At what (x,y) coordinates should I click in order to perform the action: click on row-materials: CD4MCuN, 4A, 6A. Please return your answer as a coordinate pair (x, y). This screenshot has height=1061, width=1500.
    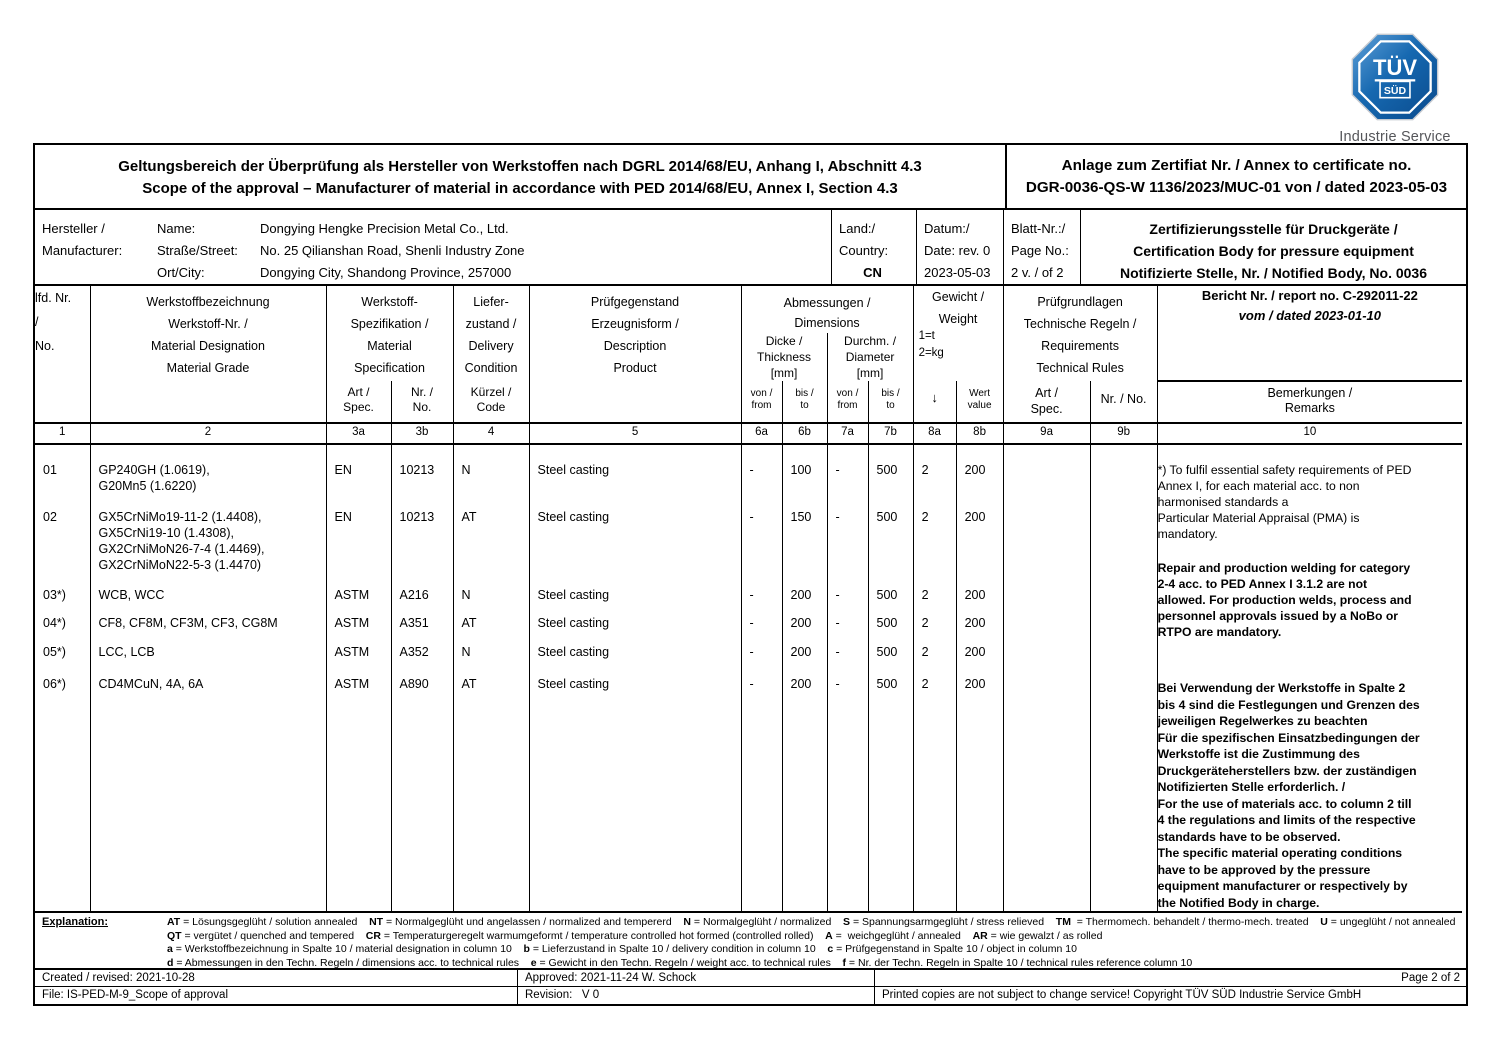
    Looking at the image, I should click on (151, 684).